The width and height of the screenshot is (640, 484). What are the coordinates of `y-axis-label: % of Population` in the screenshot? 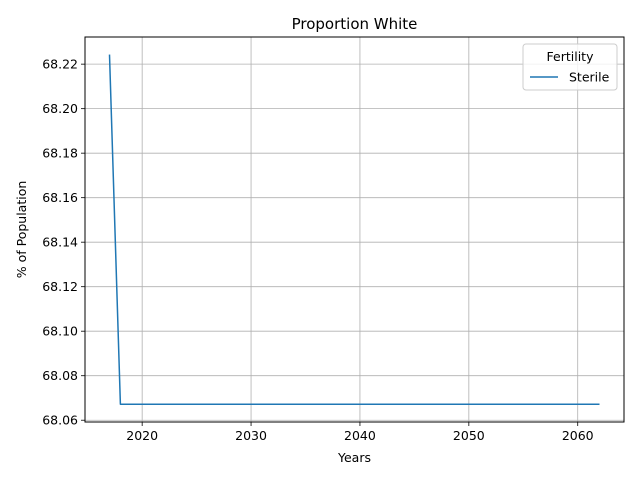 It's located at (21, 230).